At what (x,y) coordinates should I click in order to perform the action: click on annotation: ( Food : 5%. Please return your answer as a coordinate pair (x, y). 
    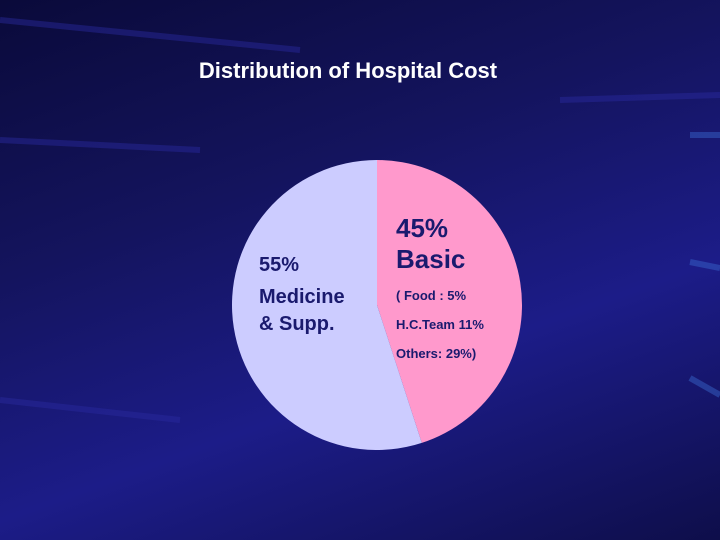
    Looking at the image, I should click on (431, 295).